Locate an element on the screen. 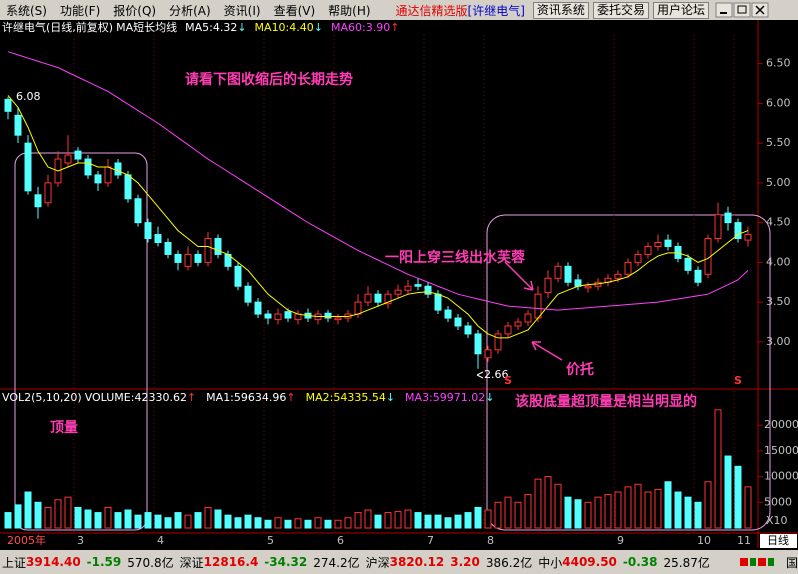 Image resolution: width=798 pixels, height=574 pixels. menu-item: 报价(Q) is located at coordinates (135, 10).